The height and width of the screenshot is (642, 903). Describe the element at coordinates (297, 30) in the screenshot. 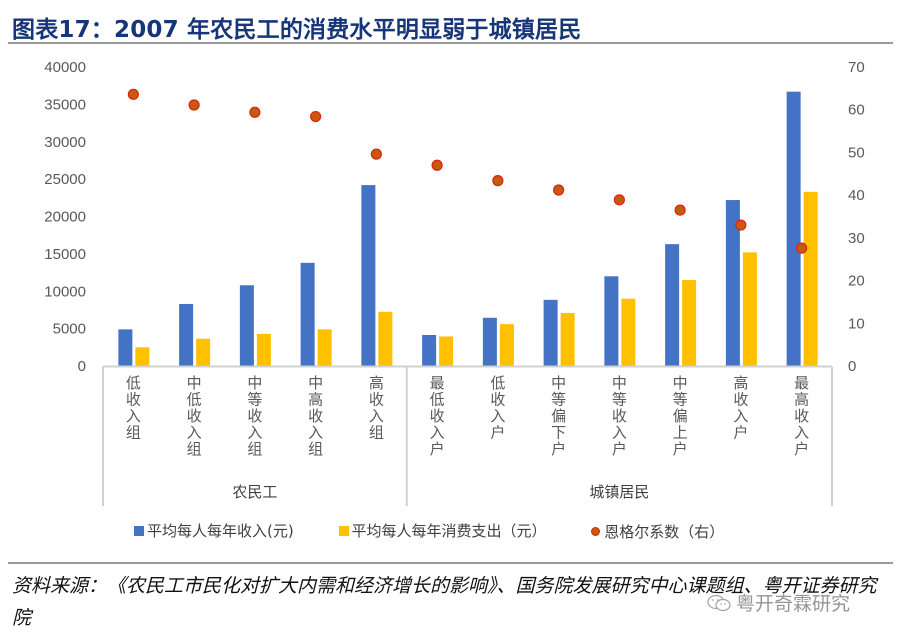

I see `figure-title: 图表17：2007 年农民工的消费水平明显弱于城镇居民` at that location.